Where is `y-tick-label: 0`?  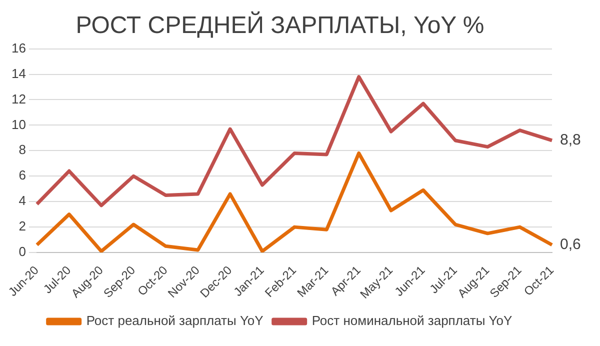 y-tick-label: 0 is located at coordinates (22, 252).